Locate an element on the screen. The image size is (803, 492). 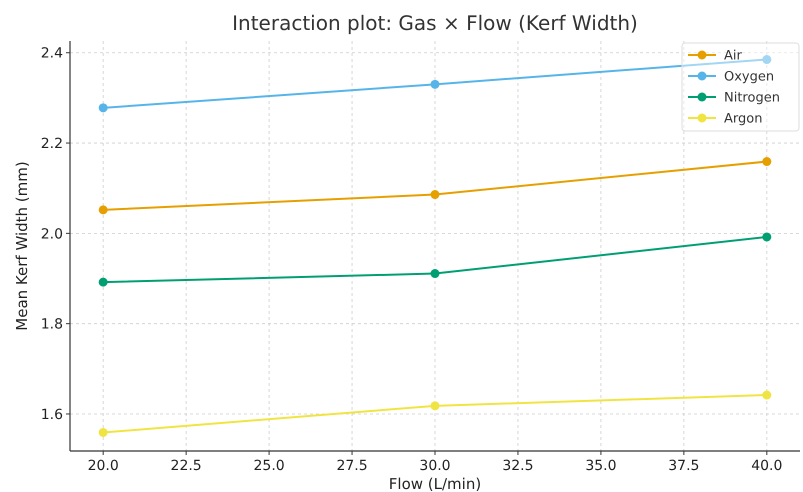
y-tick-label: 2.0 is located at coordinates (51, 234).